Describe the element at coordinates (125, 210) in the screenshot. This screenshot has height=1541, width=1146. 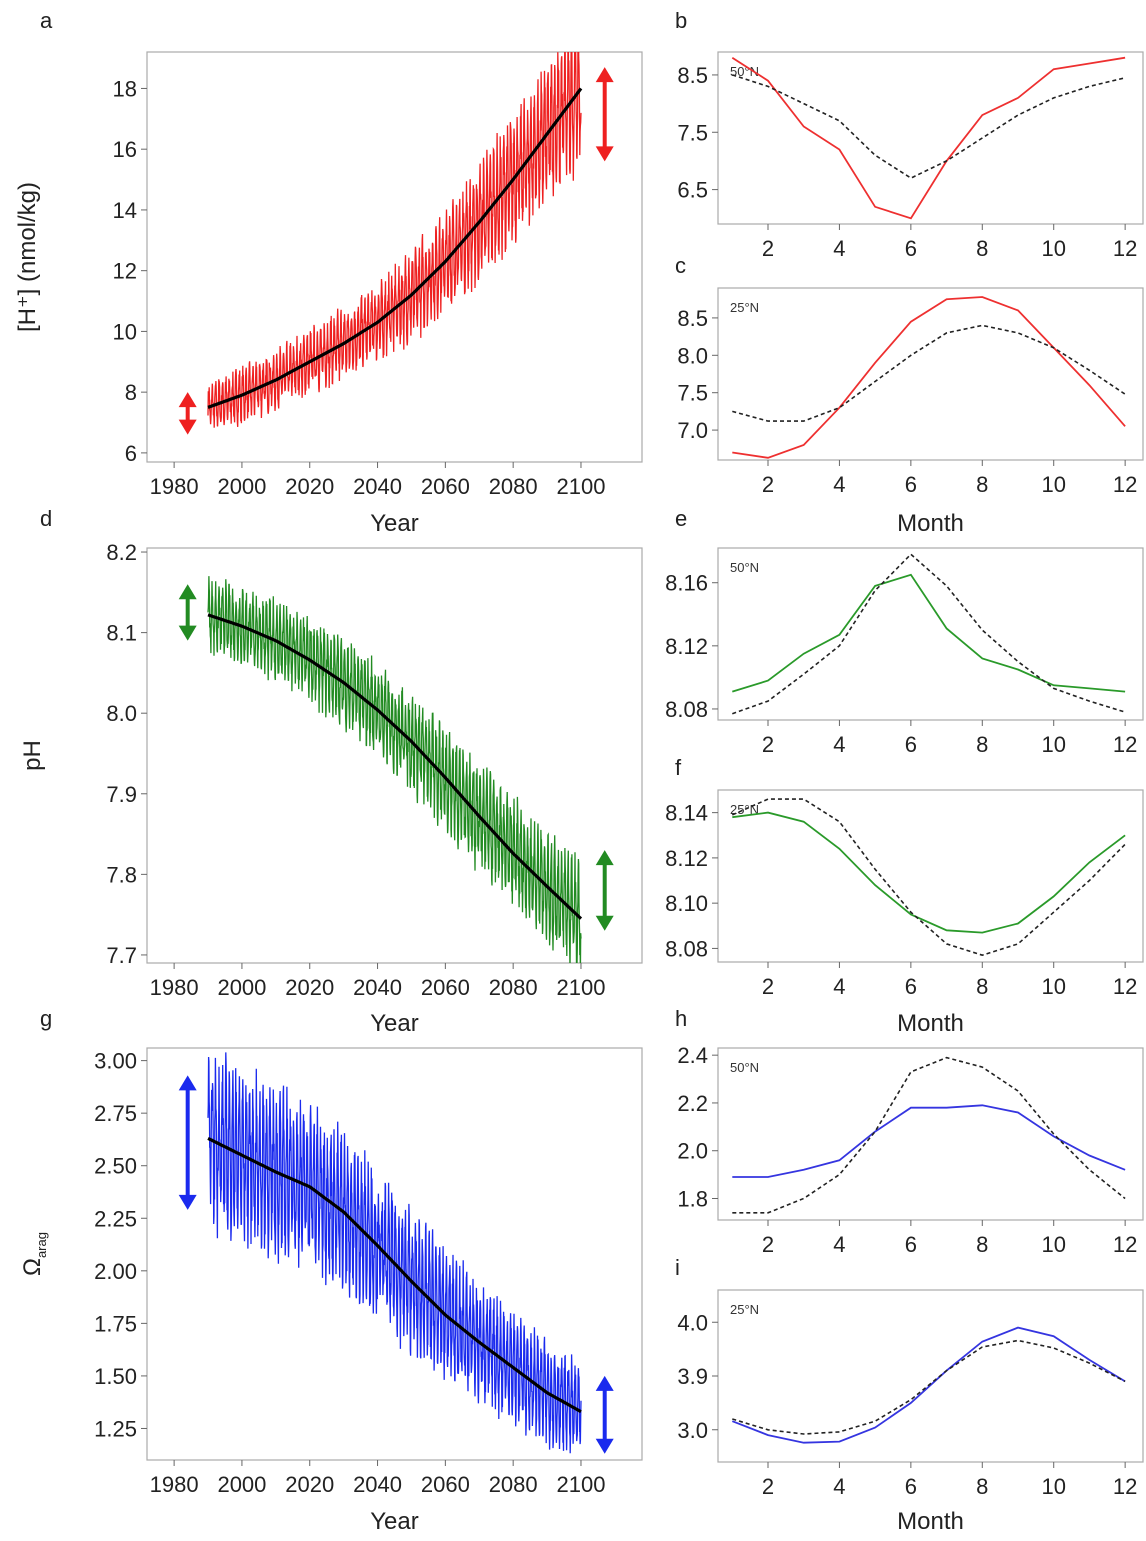
I see `y-tick-label: 14` at that location.